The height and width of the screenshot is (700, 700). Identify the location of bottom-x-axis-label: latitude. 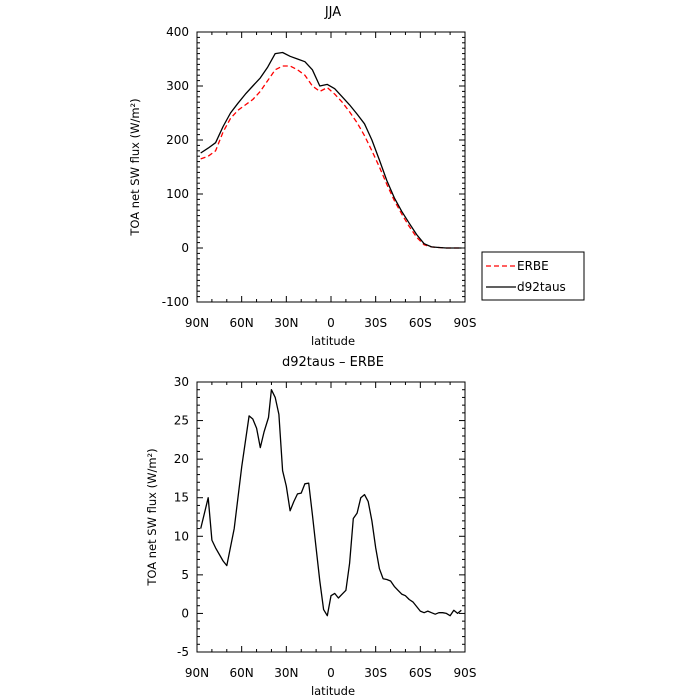
(333, 691).